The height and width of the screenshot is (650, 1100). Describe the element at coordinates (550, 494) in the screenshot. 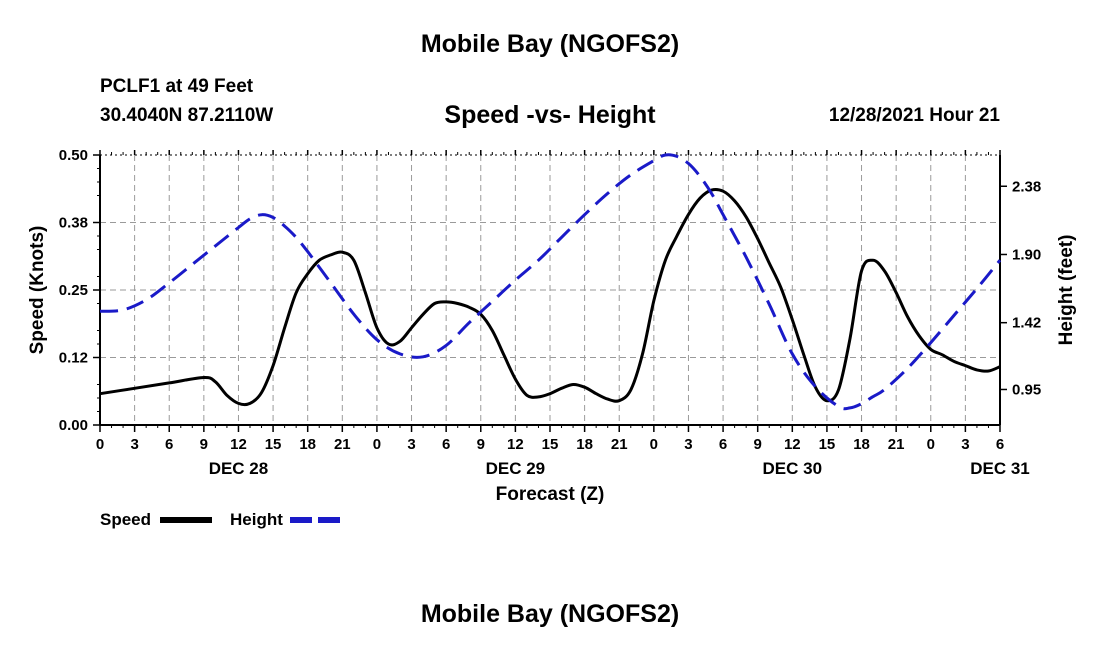

I see `x-axis-title: Forecast (Z)` at that location.